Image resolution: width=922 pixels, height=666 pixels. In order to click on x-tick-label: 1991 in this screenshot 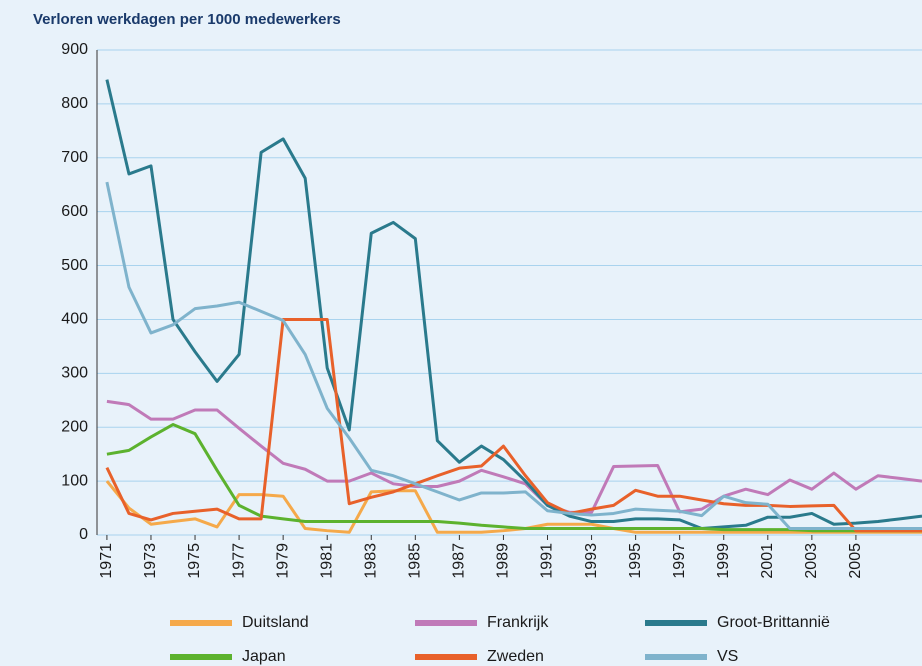, I will do `click(547, 561)`.